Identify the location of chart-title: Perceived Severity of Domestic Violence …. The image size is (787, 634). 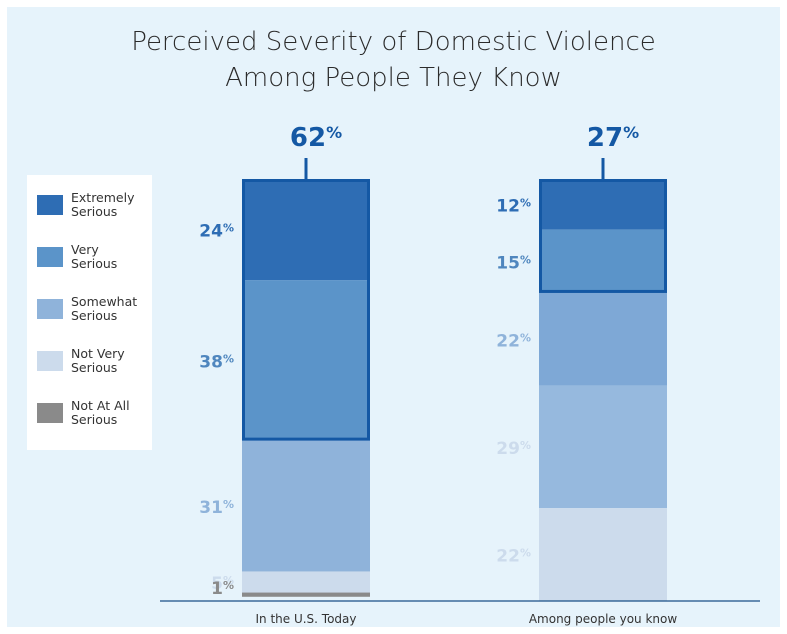
(393, 60).